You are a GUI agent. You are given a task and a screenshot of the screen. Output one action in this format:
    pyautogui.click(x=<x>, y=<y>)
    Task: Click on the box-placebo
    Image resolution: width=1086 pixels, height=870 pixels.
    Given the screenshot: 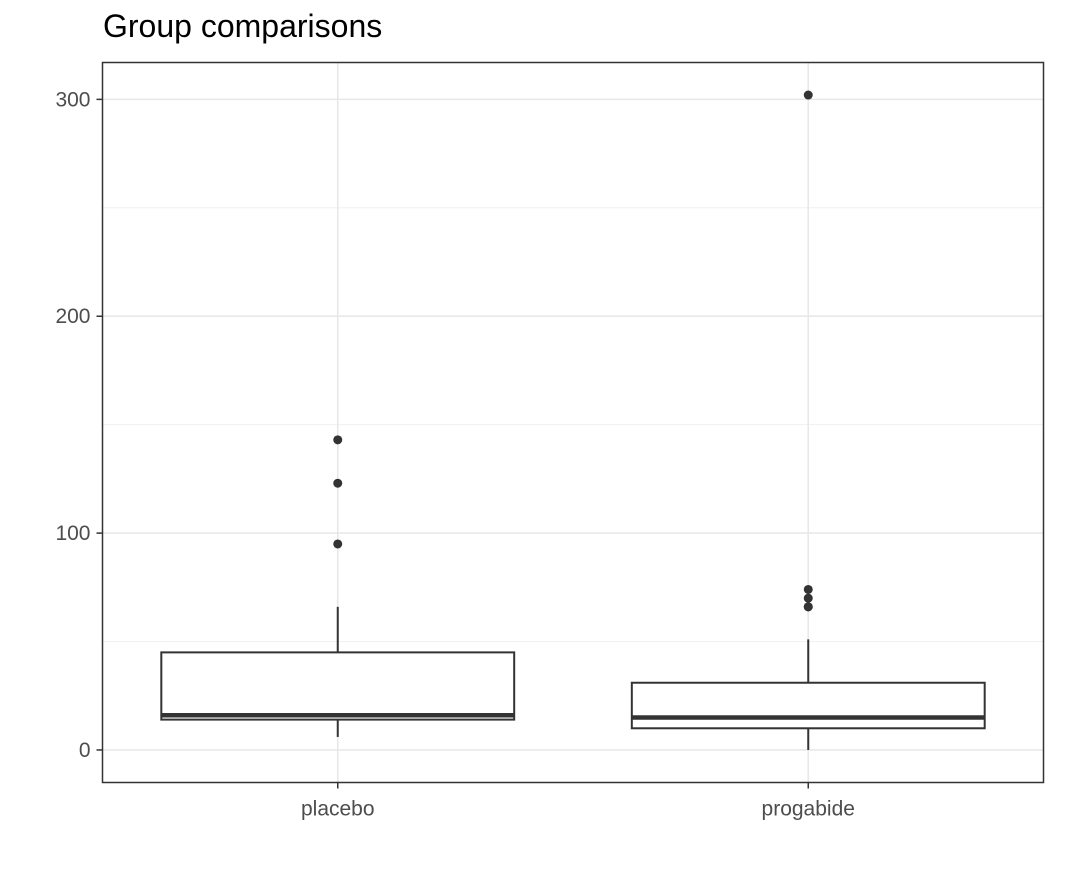 What is the action you would take?
    pyautogui.click(x=338, y=586)
    